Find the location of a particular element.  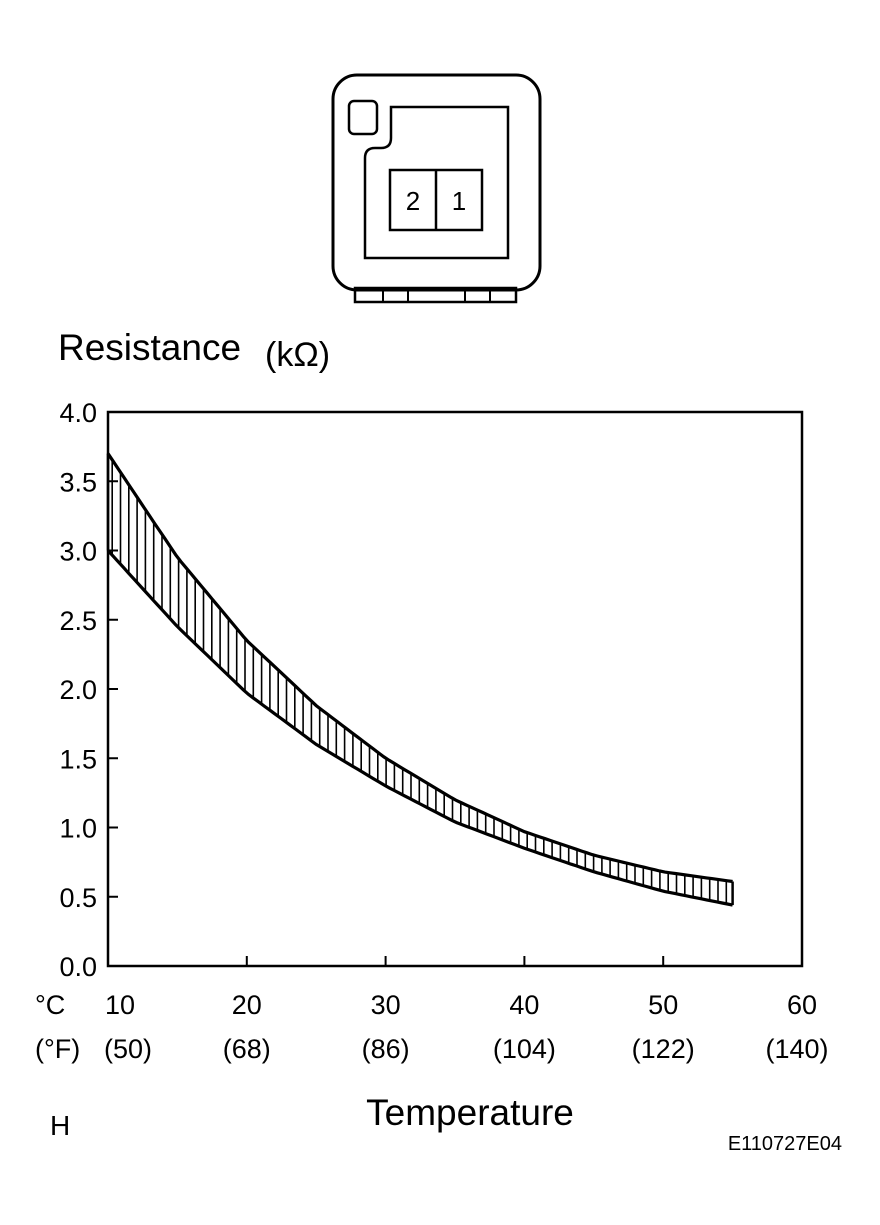

y-axis-unit: (kΩ) is located at coordinates (297, 355).